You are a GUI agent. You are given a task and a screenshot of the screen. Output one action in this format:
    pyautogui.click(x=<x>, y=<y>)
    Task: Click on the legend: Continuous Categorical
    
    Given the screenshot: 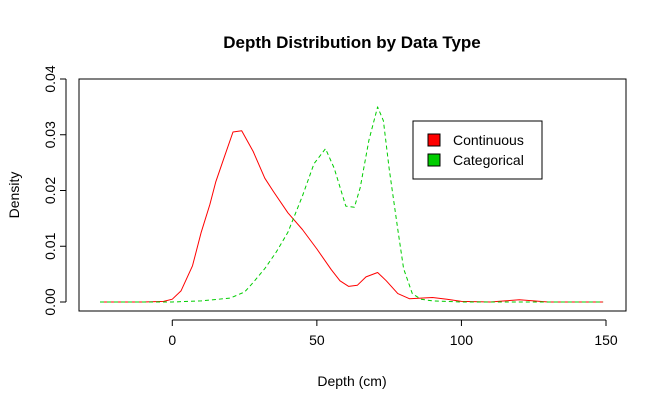 What is the action you would take?
    pyautogui.click(x=477, y=150)
    